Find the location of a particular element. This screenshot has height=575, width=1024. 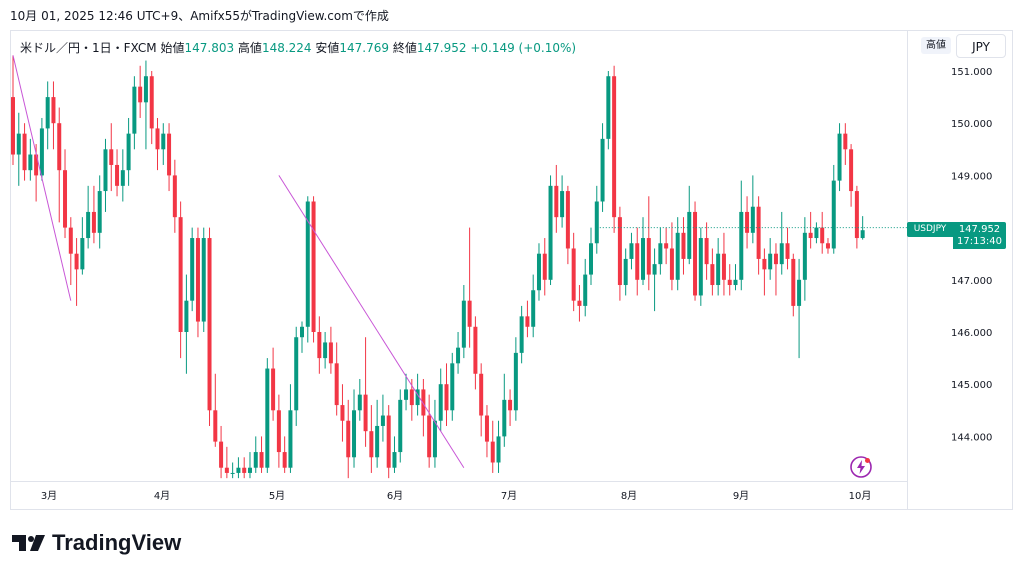

legend-close-label: 終値 is located at coordinates (404, 48).